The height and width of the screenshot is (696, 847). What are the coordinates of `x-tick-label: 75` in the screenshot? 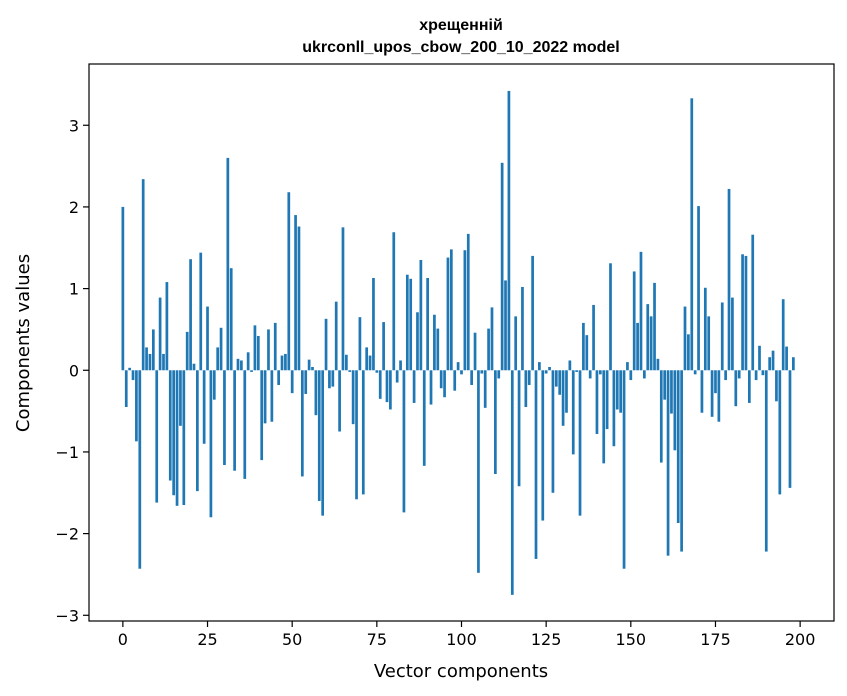 It's located at (377, 639).